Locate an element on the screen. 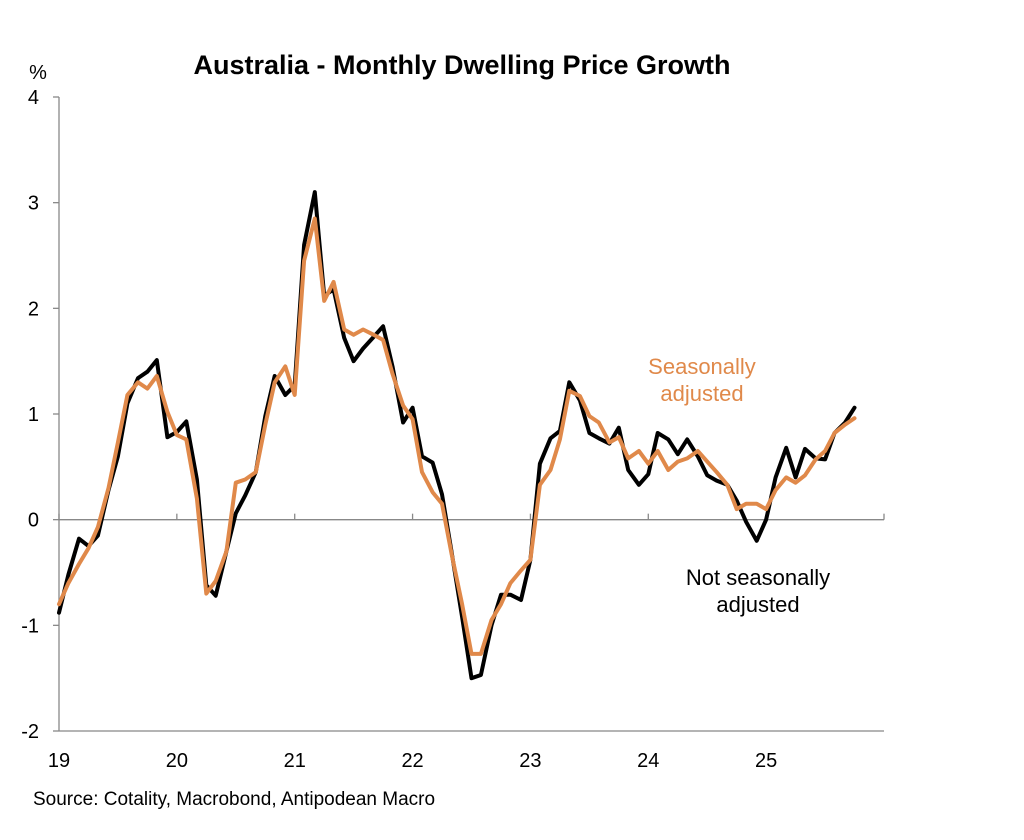 This screenshot has width=1024, height=840. annotation-seasonally-adjusted: Seasonally adjusted is located at coordinates (702, 380).